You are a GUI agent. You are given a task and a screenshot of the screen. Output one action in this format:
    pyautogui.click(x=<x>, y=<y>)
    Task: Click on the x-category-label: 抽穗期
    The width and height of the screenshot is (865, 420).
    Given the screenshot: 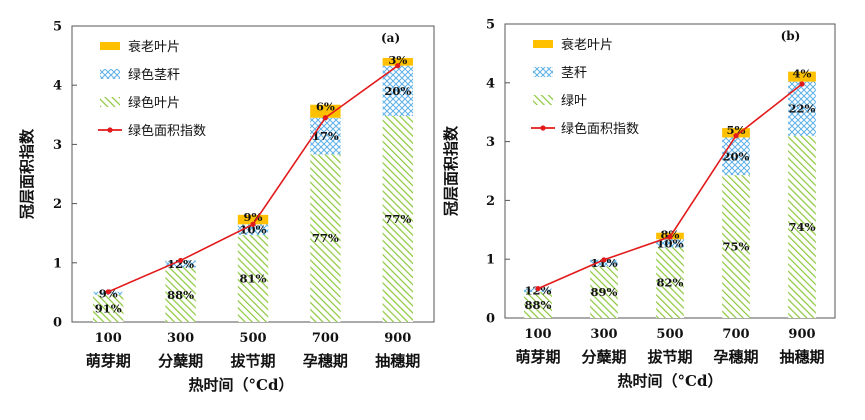 What is the action you would take?
    pyautogui.click(x=397, y=361)
    